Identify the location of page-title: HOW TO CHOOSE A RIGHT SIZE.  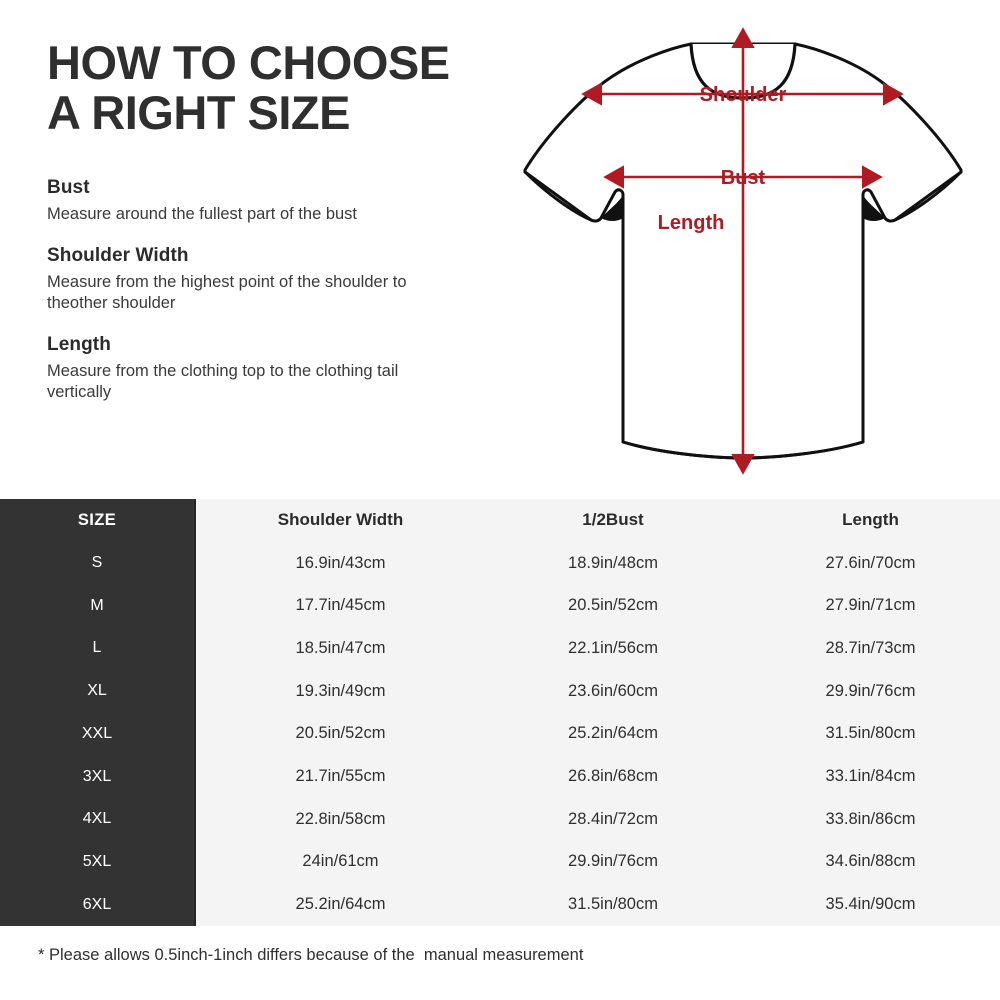
(267, 88).